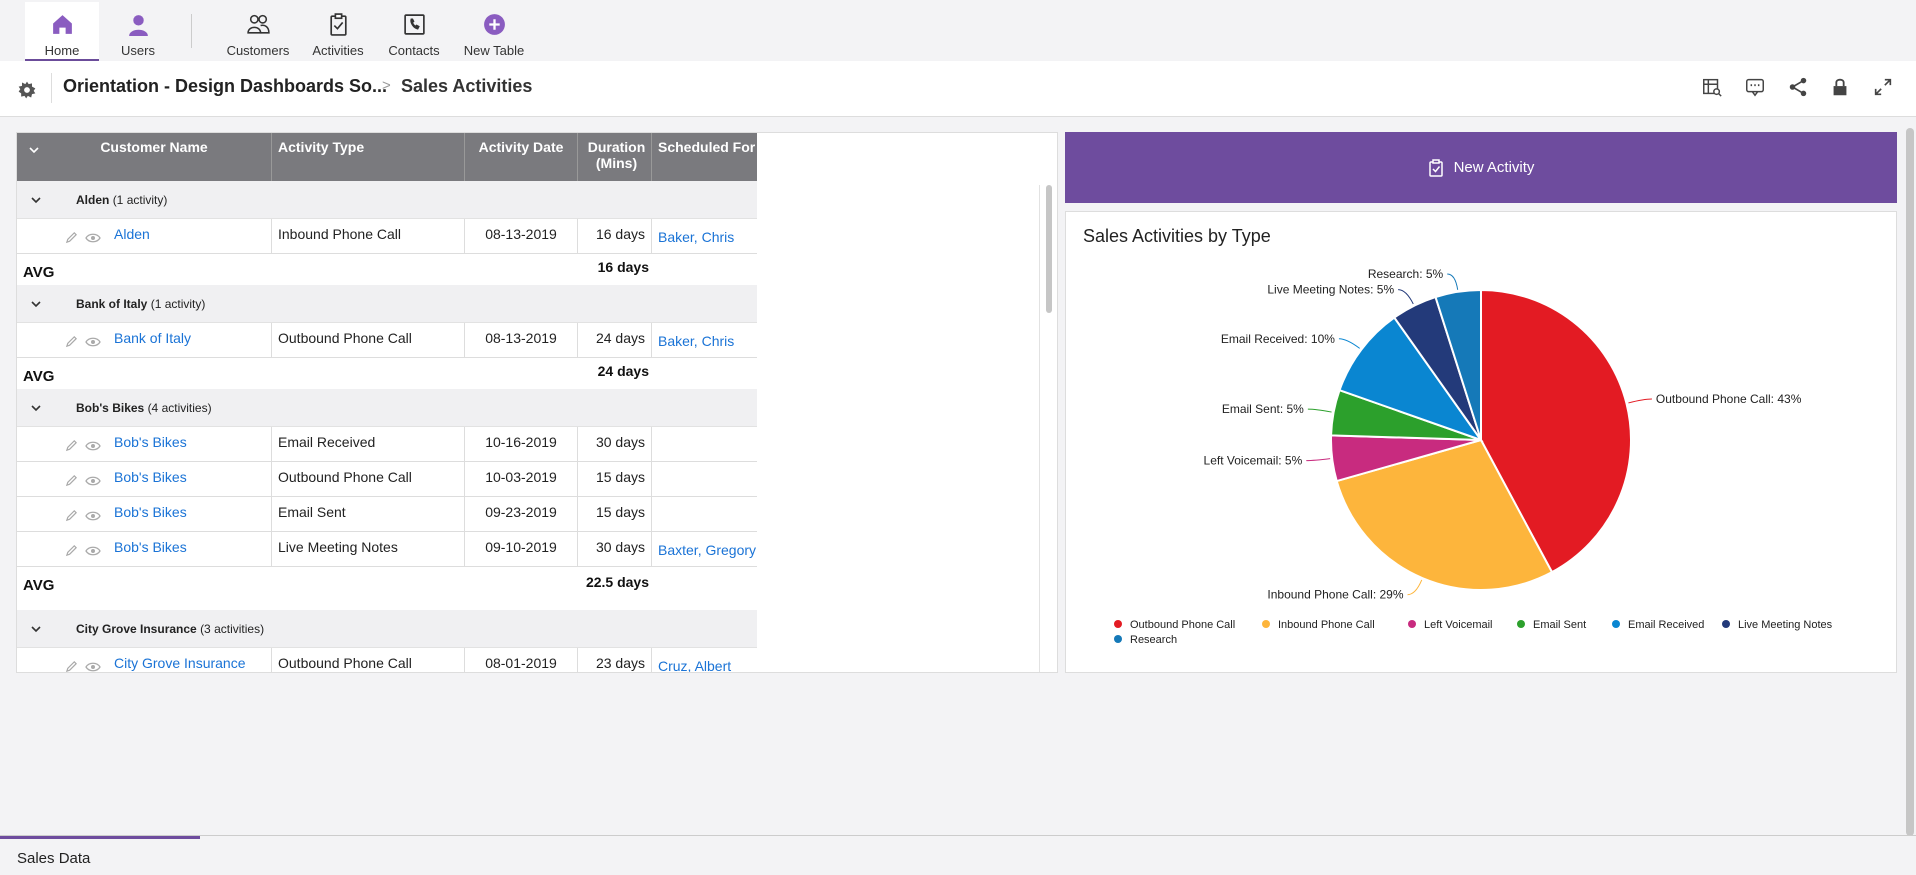 This screenshot has width=1916, height=875. Describe the element at coordinates (338, 50) in the screenshot. I see `nav-activities-label: Activities` at that location.